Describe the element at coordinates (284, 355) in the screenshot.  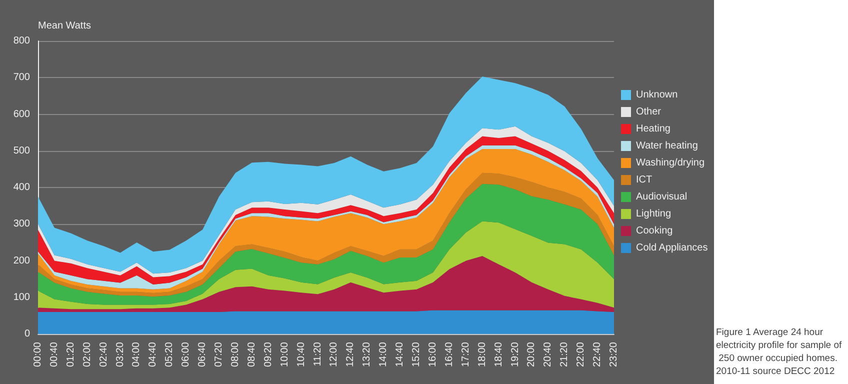
I see `x-tick-label: 10:00` at that location.